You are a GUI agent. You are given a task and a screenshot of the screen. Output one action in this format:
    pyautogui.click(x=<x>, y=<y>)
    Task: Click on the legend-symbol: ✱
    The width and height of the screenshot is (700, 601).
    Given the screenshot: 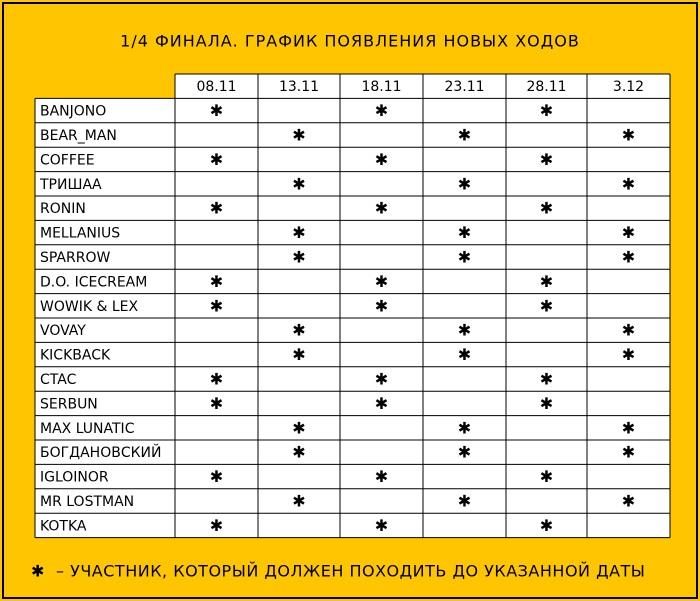 What is the action you would take?
    pyautogui.click(x=38, y=571)
    